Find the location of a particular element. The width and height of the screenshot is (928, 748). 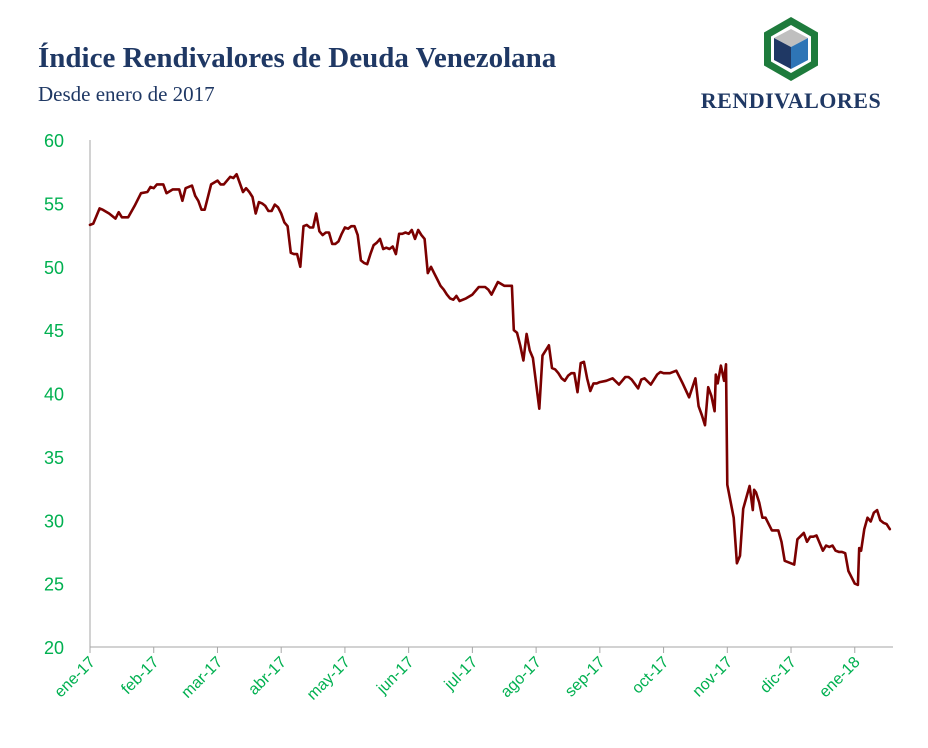

x-tick-label: ene-18 is located at coordinates (839, 677).